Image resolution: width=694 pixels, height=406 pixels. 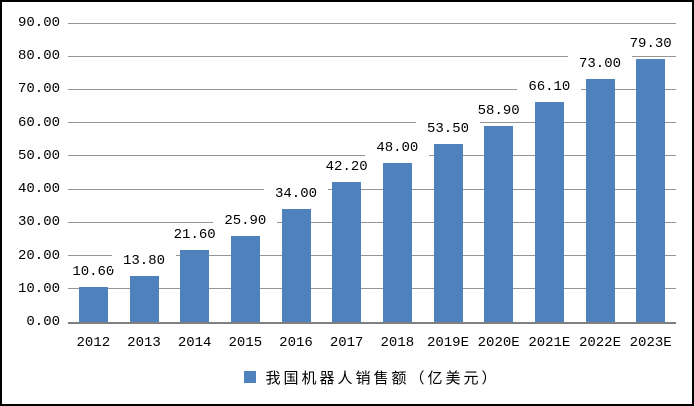 I want to click on x-axis-tick-label: 2016, so click(x=296, y=343).